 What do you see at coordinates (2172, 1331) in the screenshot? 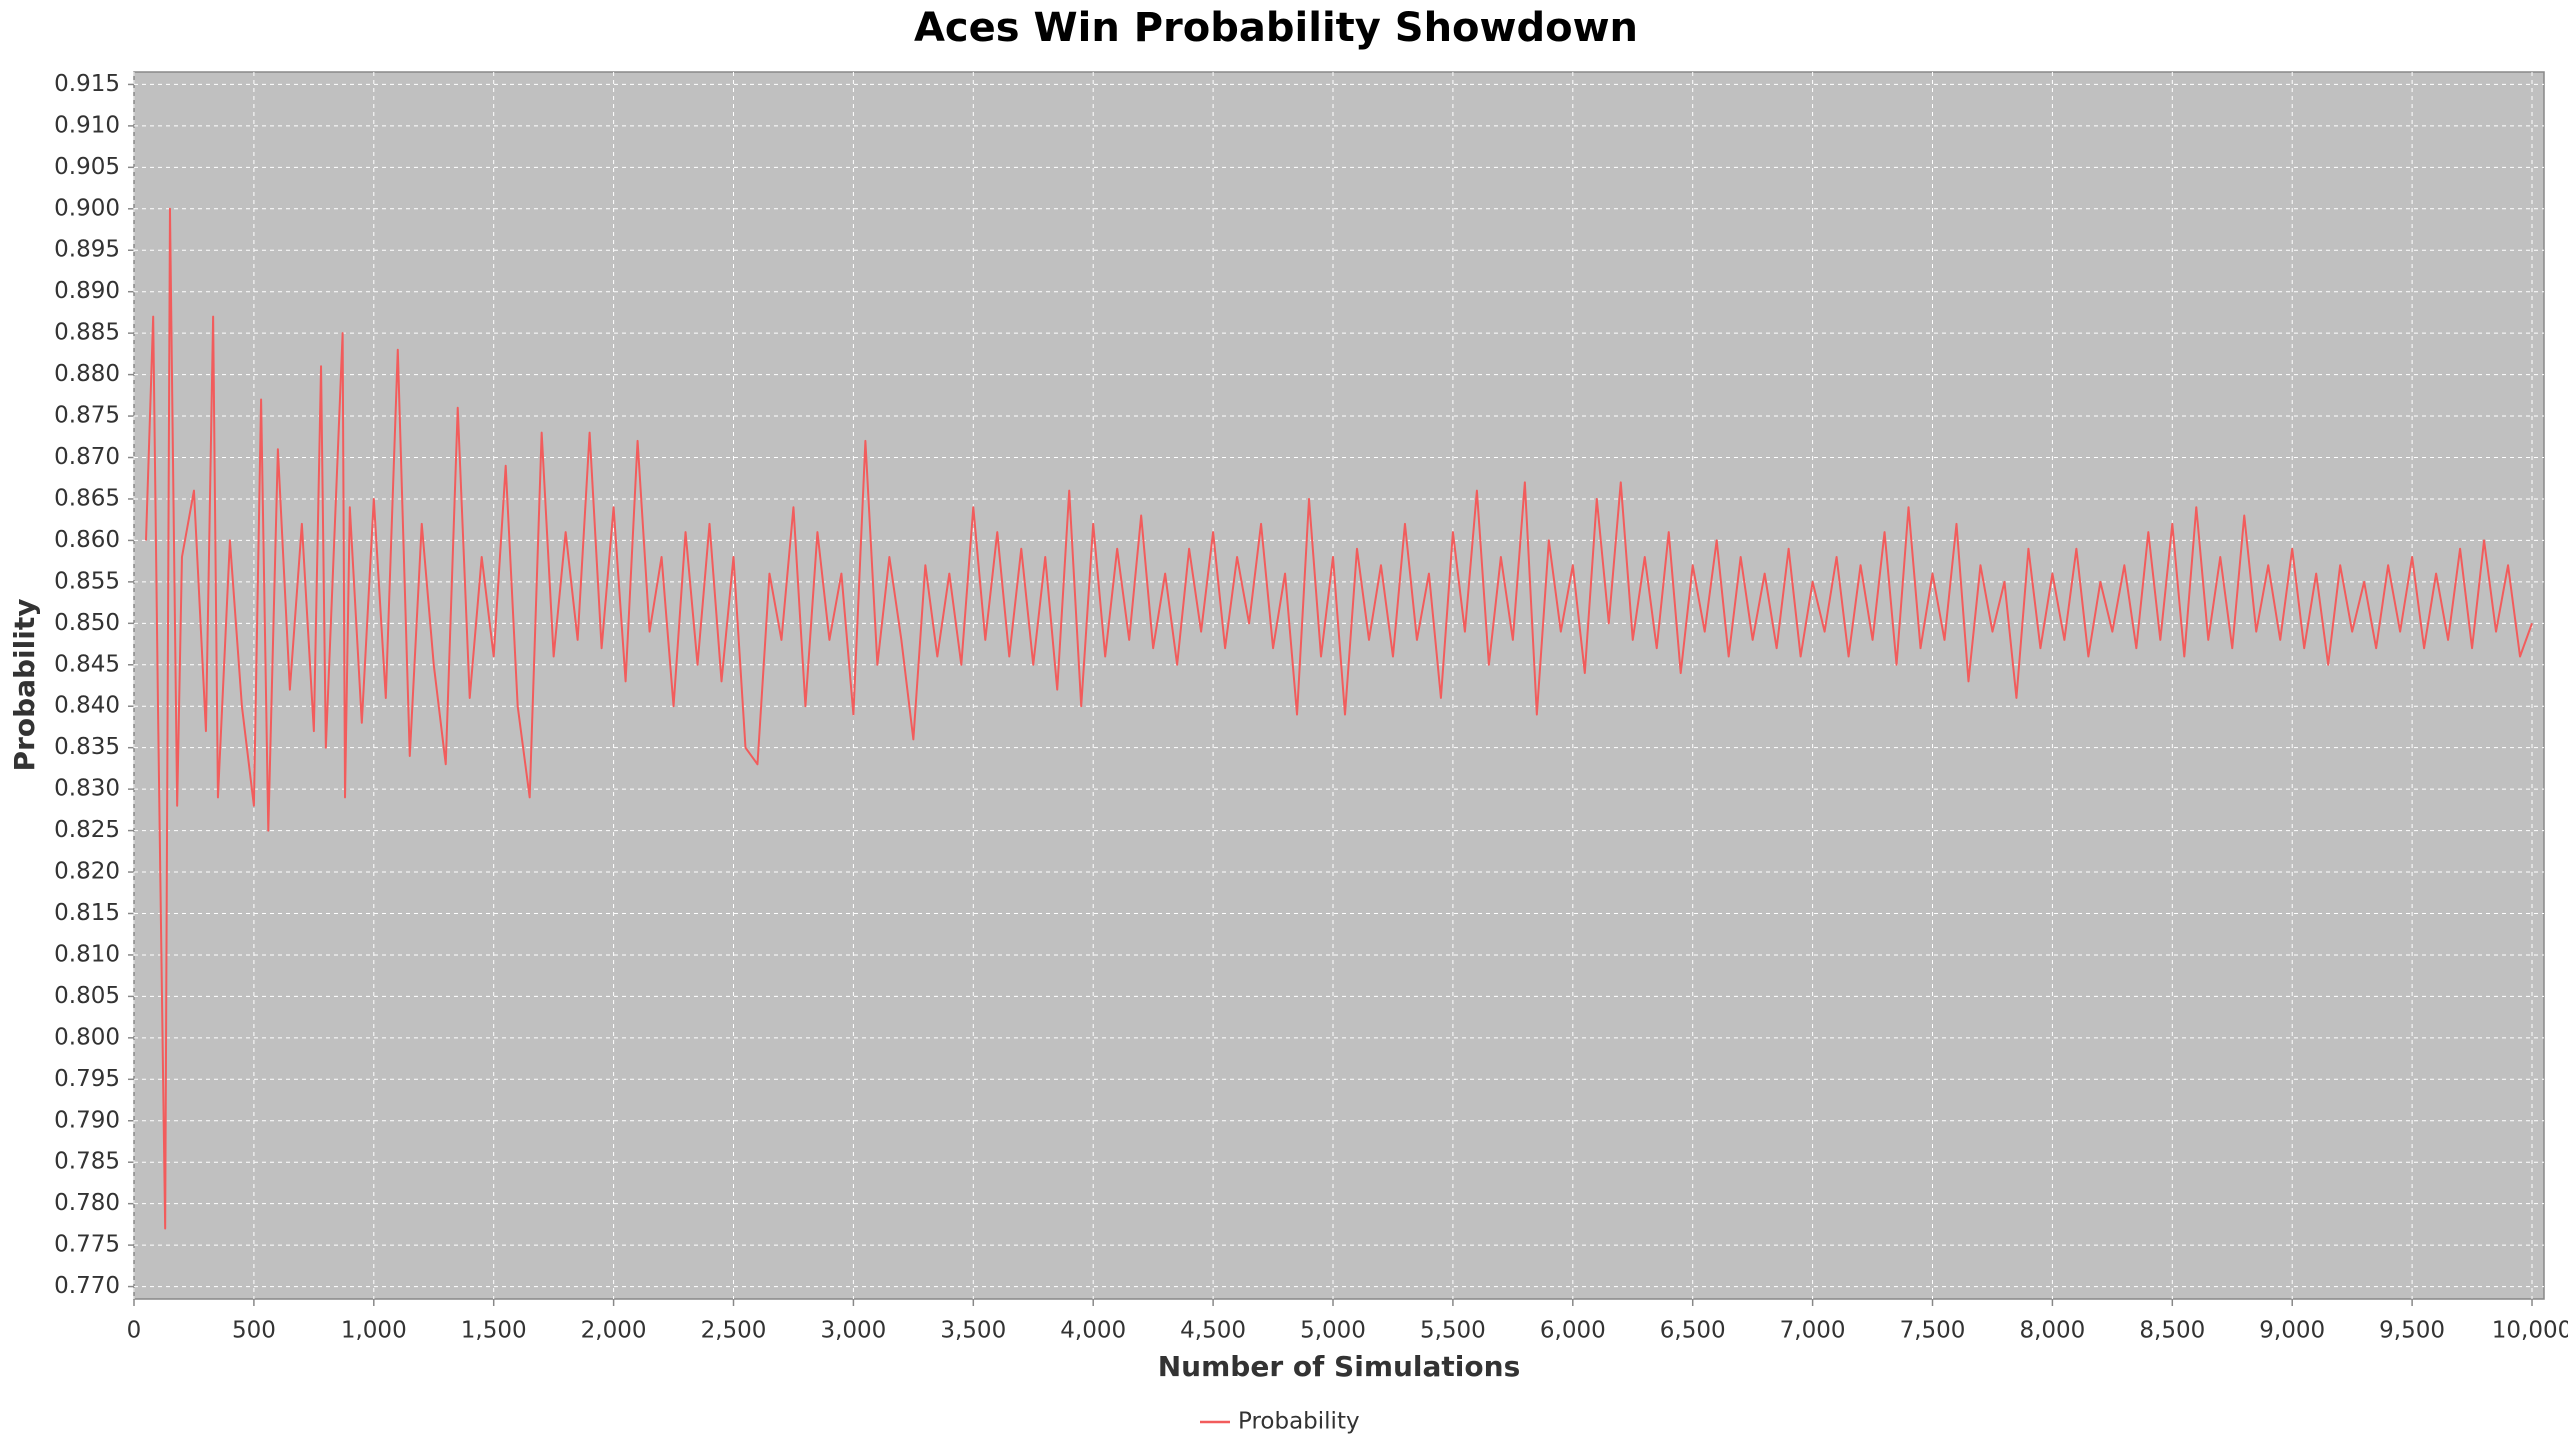
I see `x-tick-label: 8,500` at bounding box center [2172, 1331].